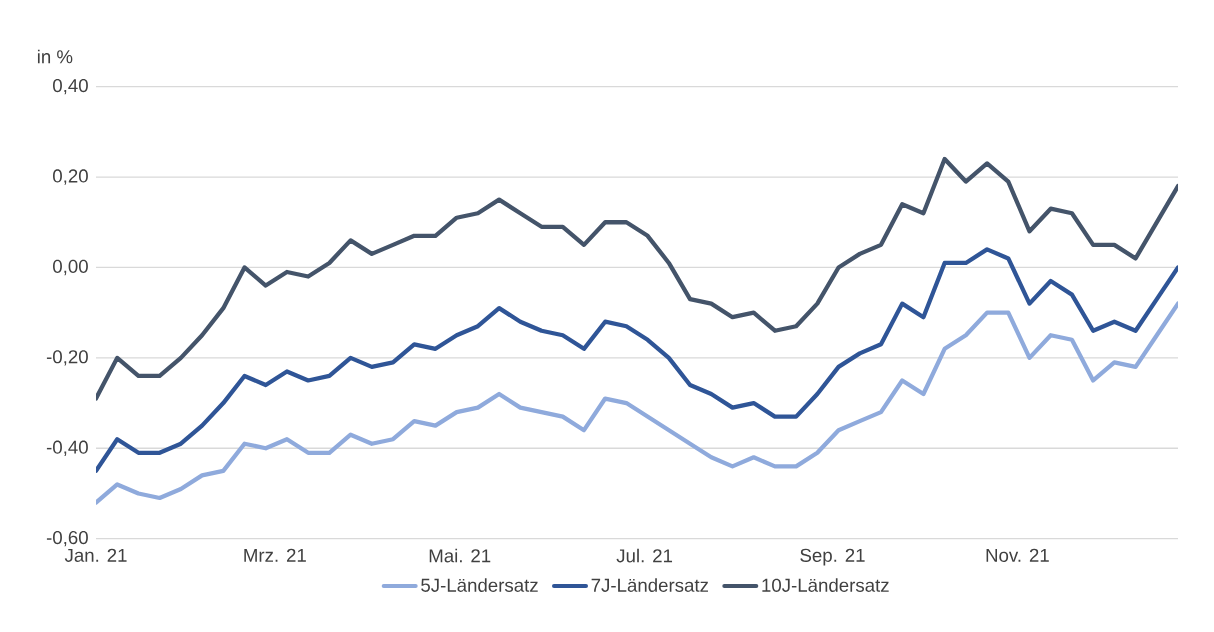 This screenshot has width=1214, height=632. I want to click on y-tick-label: 0,00, so click(70, 267).